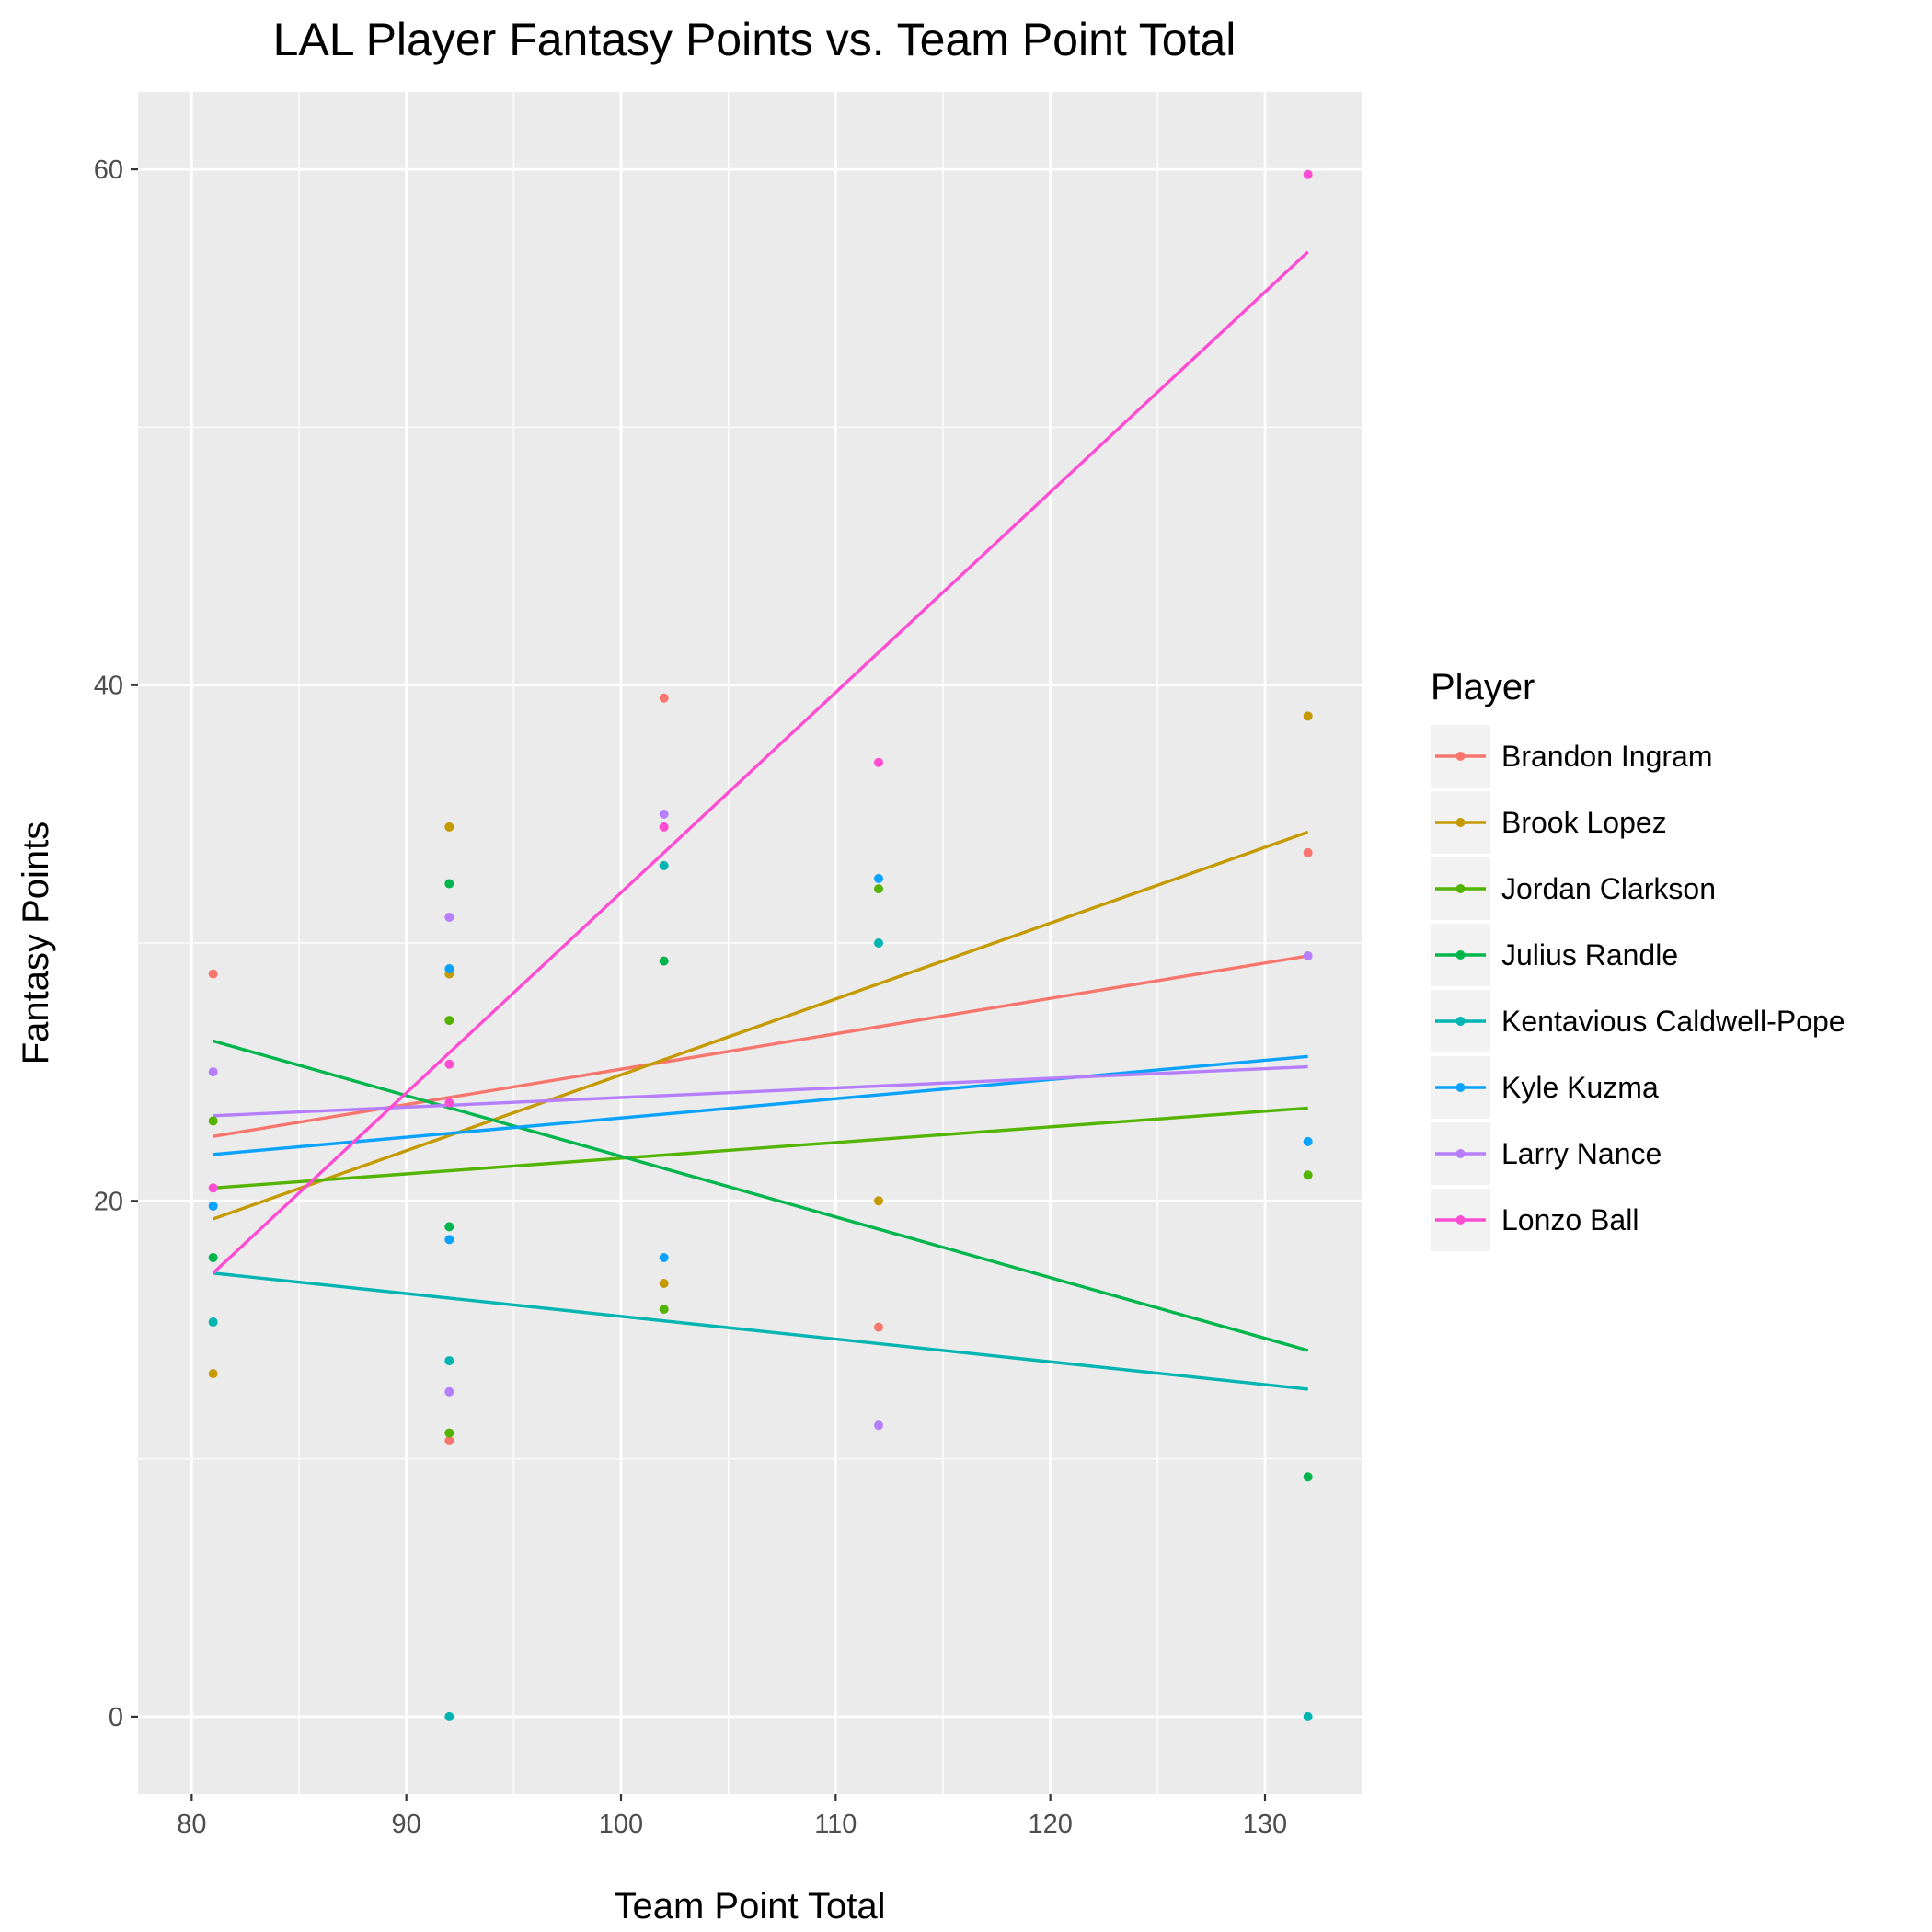  I want to click on x-axis: 80 90 100 110 120 130, so click(732, 1816).